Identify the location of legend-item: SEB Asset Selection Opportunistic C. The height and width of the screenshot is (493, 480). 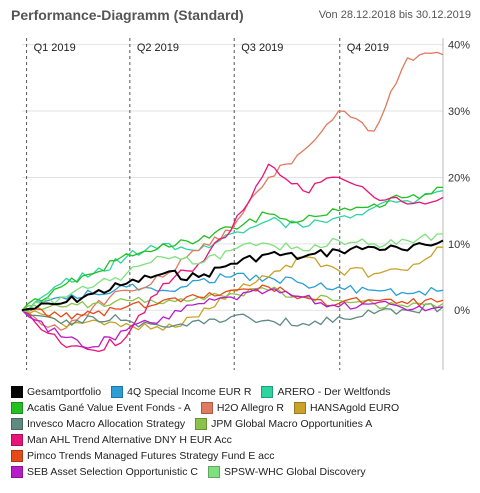
(104, 472).